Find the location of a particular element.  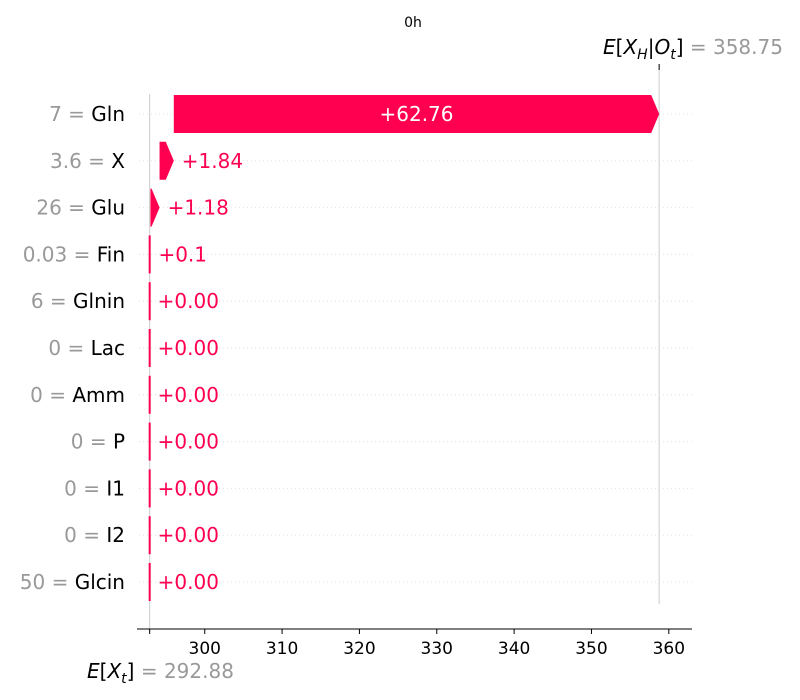

contribution-label-glu: +1.18 is located at coordinates (198, 208).